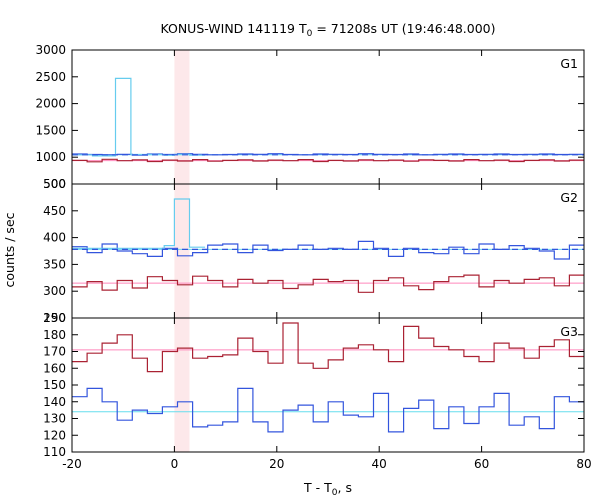  What do you see at coordinates (276, 464) in the screenshot?
I see `x-tick-label: 20` at bounding box center [276, 464].